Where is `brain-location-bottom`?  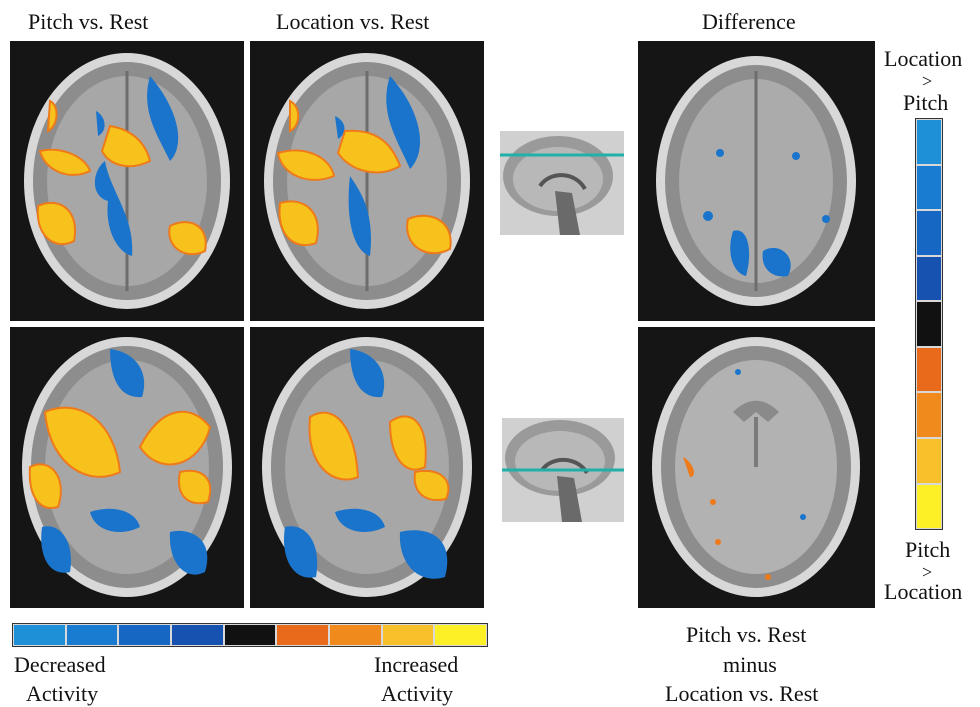 brain-location-bottom is located at coordinates (367, 467).